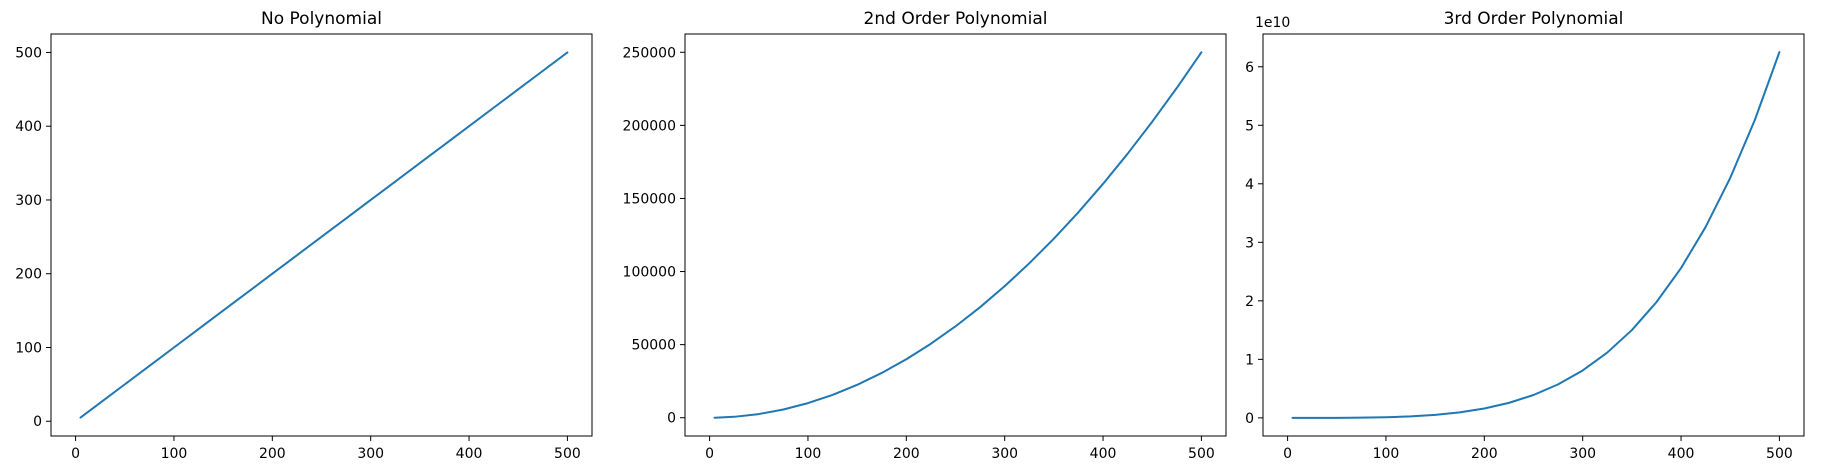  Describe the element at coordinates (906, 454) in the screenshot. I see `chart-2-x-tick-label: 200` at that location.